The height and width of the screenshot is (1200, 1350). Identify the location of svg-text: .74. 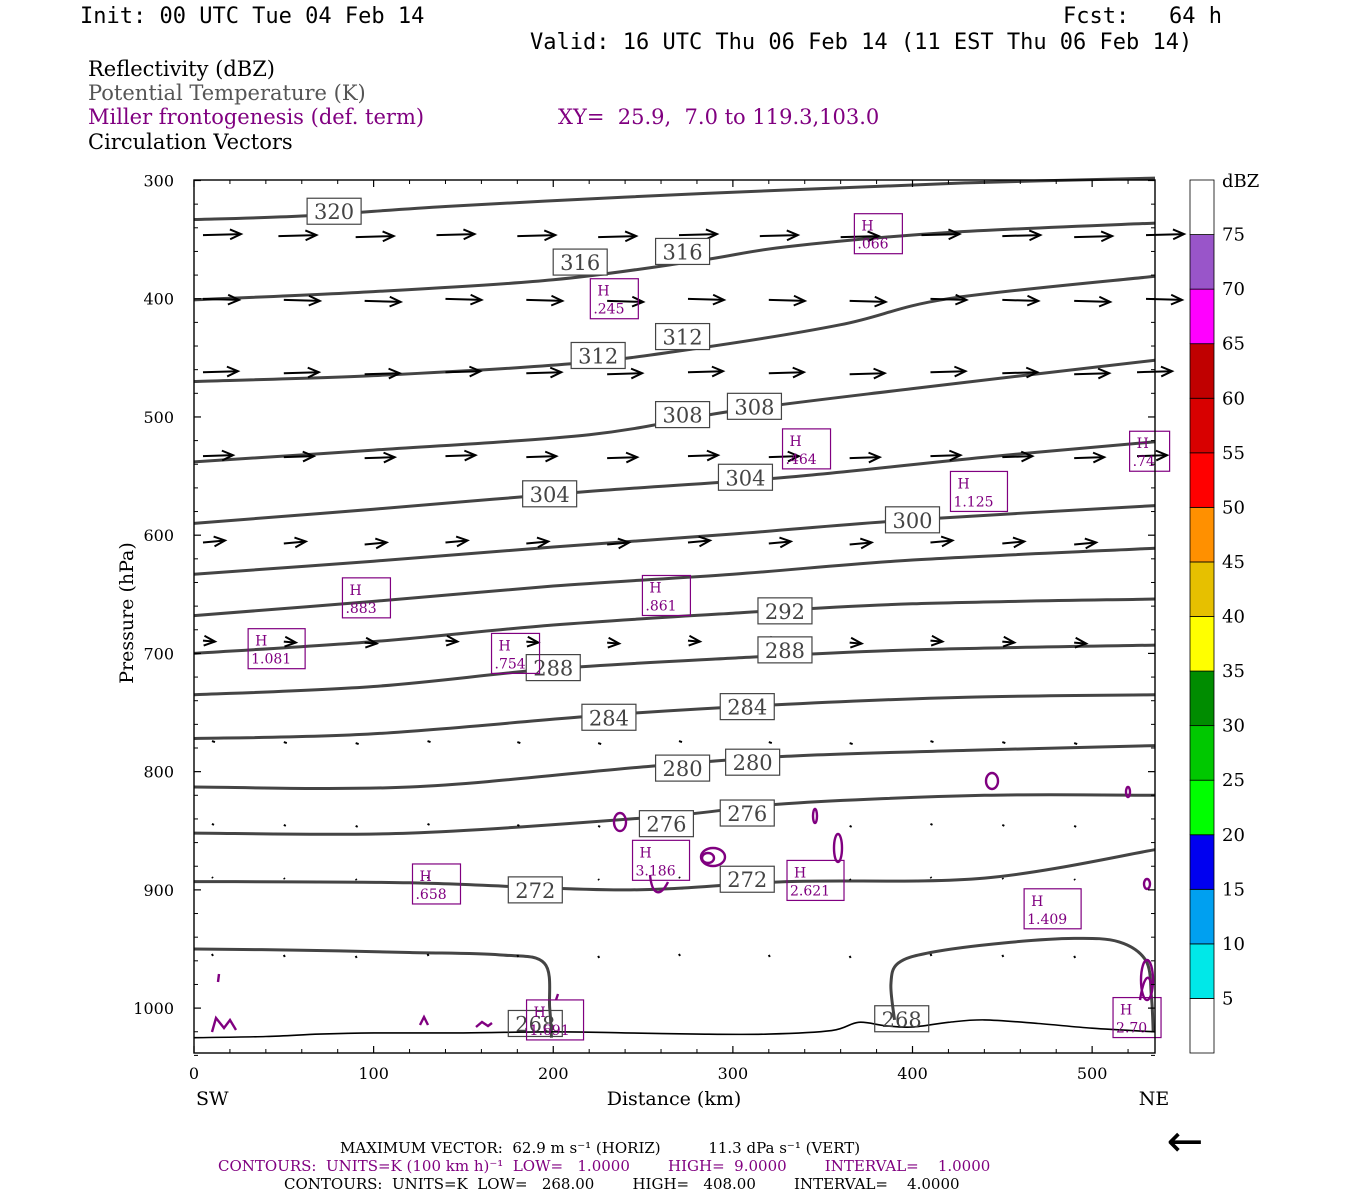
(1144, 462).